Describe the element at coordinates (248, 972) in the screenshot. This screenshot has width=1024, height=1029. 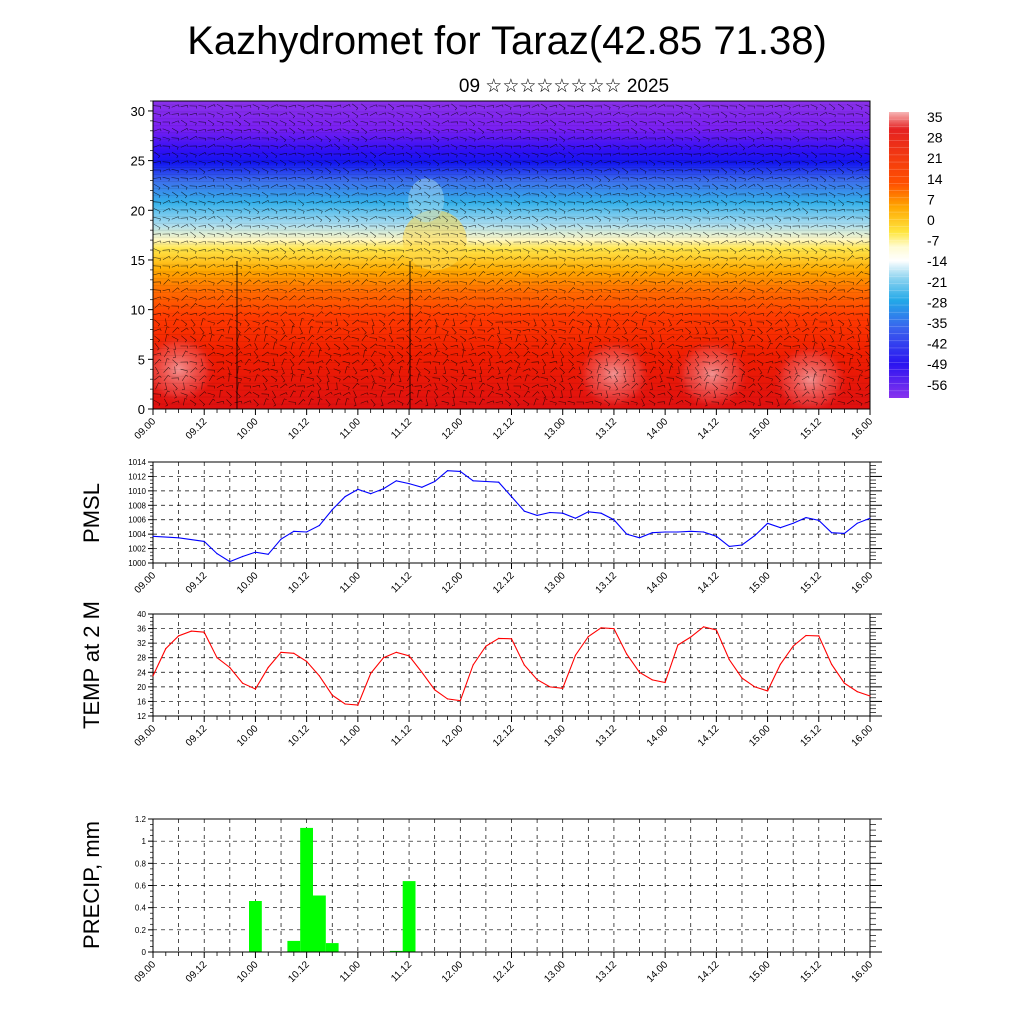
I see `x-tick-label: 10.00` at that location.